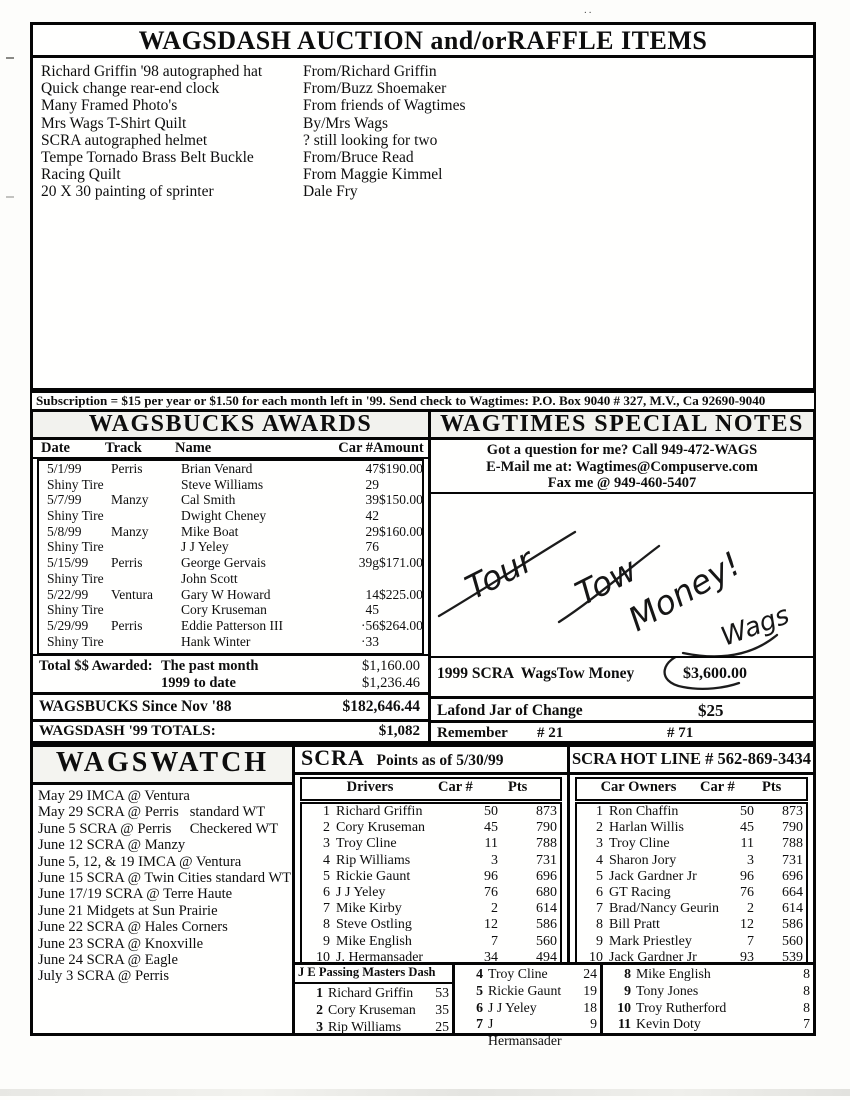 The image size is (850, 1100). I want to click on driver-position: 8, so click(326, 925).